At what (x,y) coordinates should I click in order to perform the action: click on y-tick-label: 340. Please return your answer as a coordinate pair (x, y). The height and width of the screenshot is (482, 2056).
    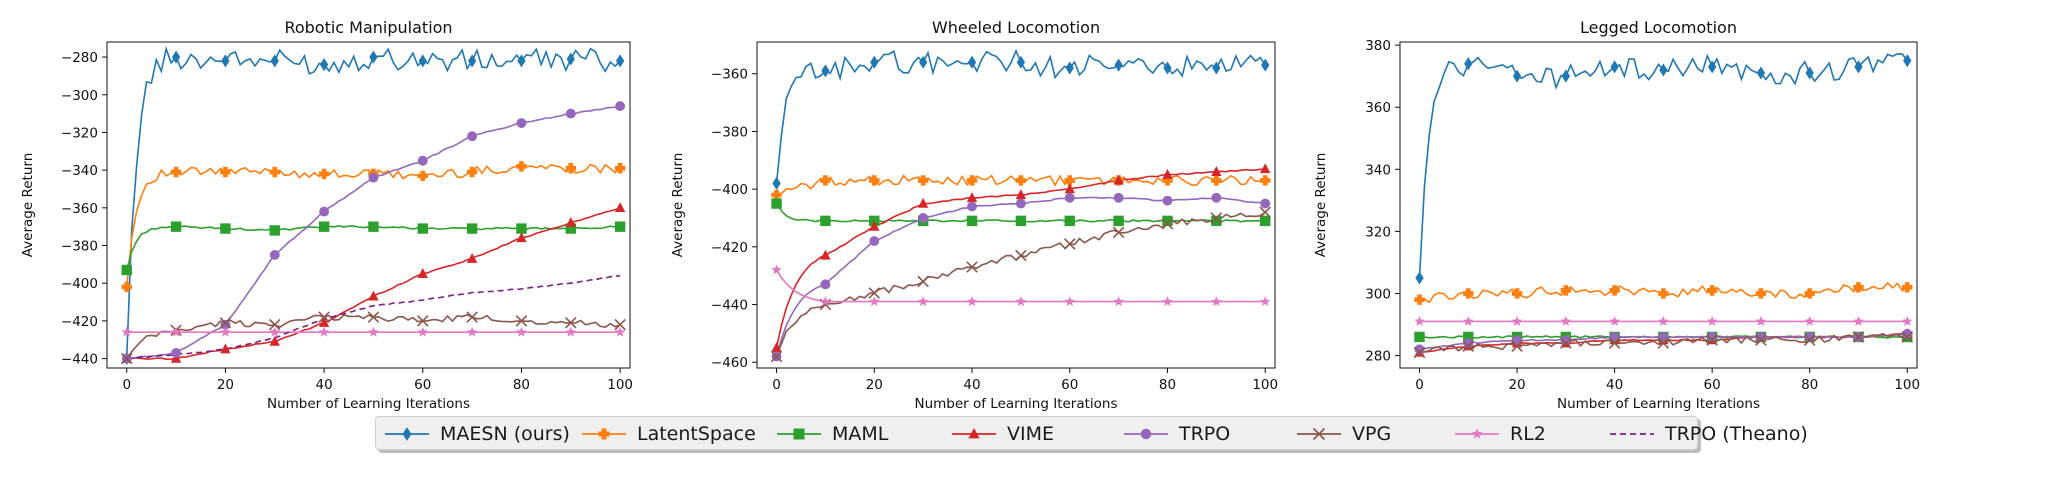
    Looking at the image, I should click on (1378, 170).